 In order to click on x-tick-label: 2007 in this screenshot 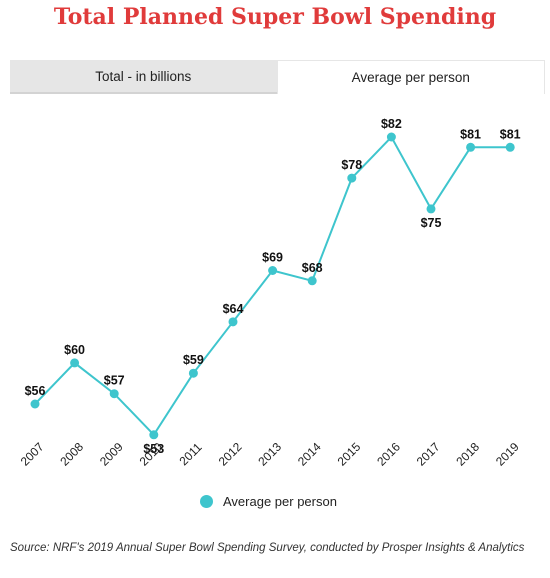, I will do `click(32, 454)`.